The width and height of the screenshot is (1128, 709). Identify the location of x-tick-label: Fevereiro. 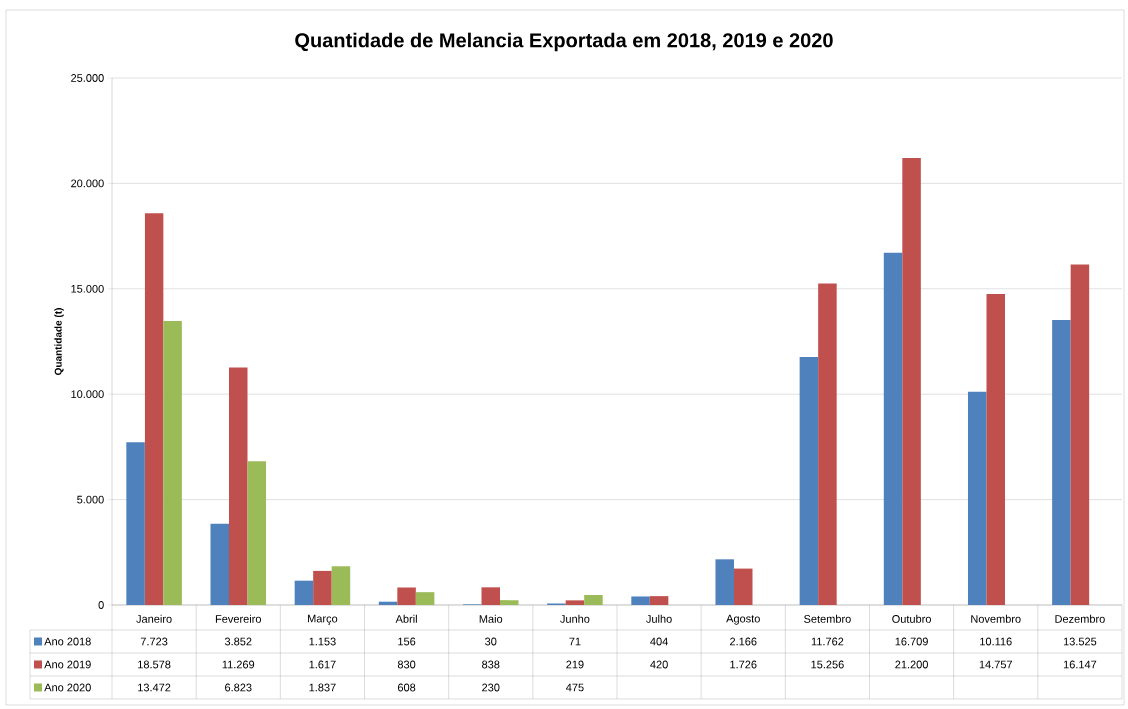
(238, 618).